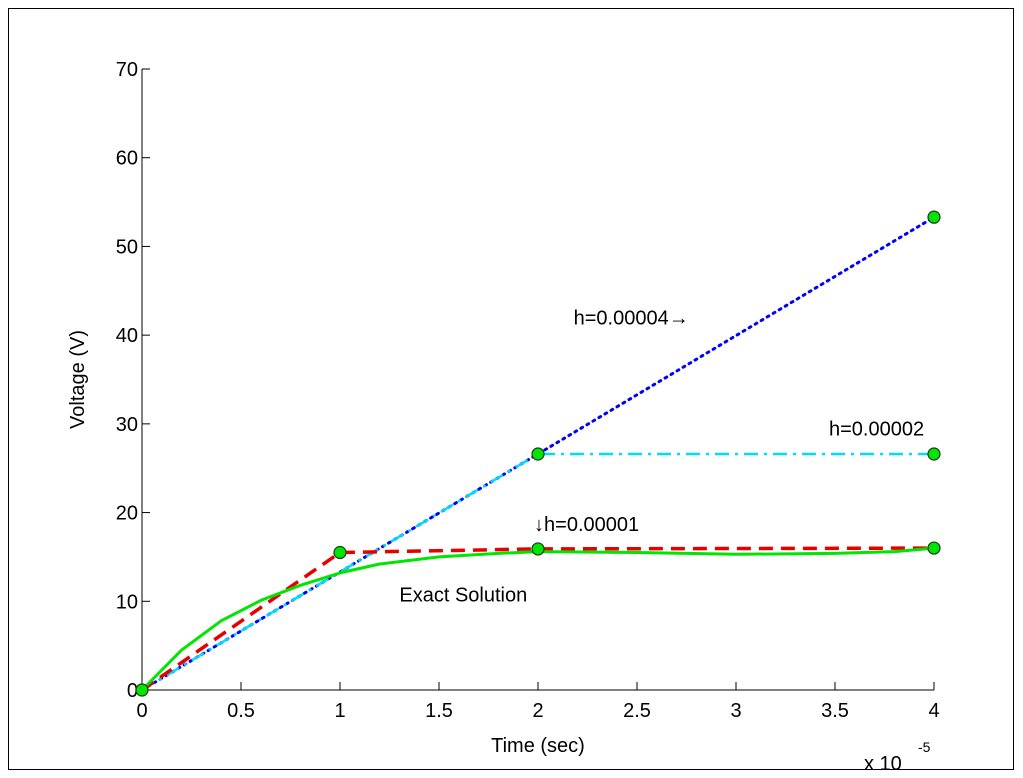 This screenshot has width=1023, height=778. Describe the element at coordinates (127, 70) in the screenshot. I see `y-tick-label: 70` at that location.